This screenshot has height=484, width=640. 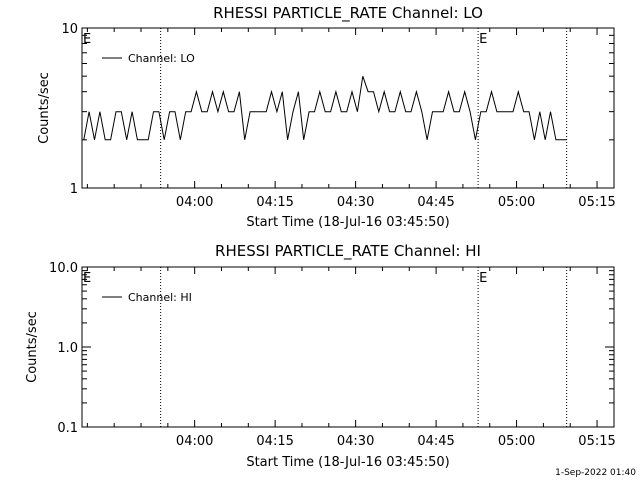 I want to click on y-tick-label: 10, so click(x=69, y=29).